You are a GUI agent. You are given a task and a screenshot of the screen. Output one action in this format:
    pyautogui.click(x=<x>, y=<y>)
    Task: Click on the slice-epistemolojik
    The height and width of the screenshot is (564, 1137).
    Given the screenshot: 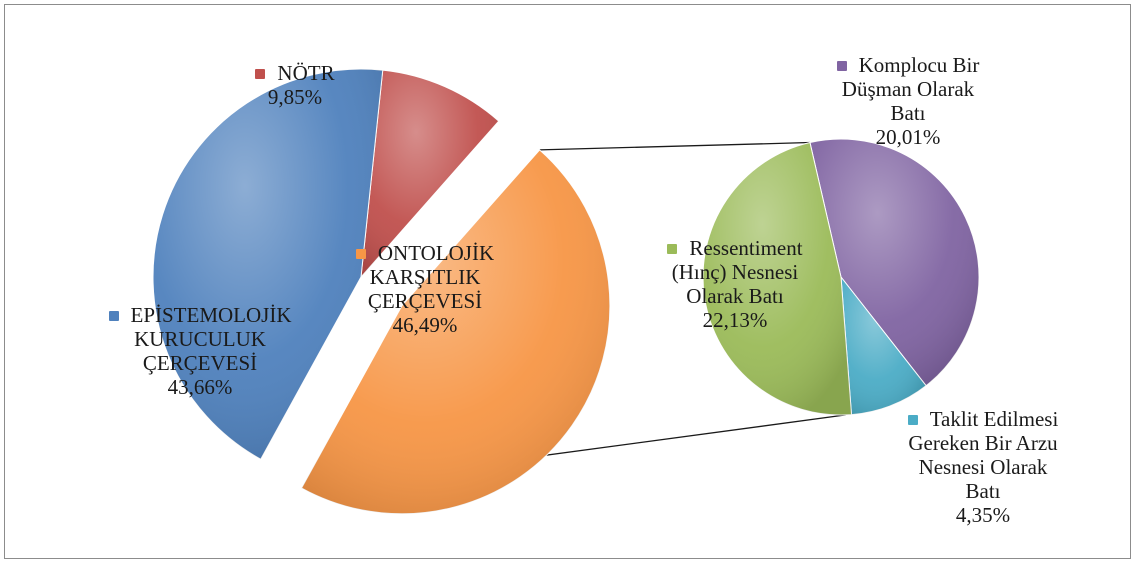 What is the action you would take?
    pyautogui.click(x=268, y=264)
    